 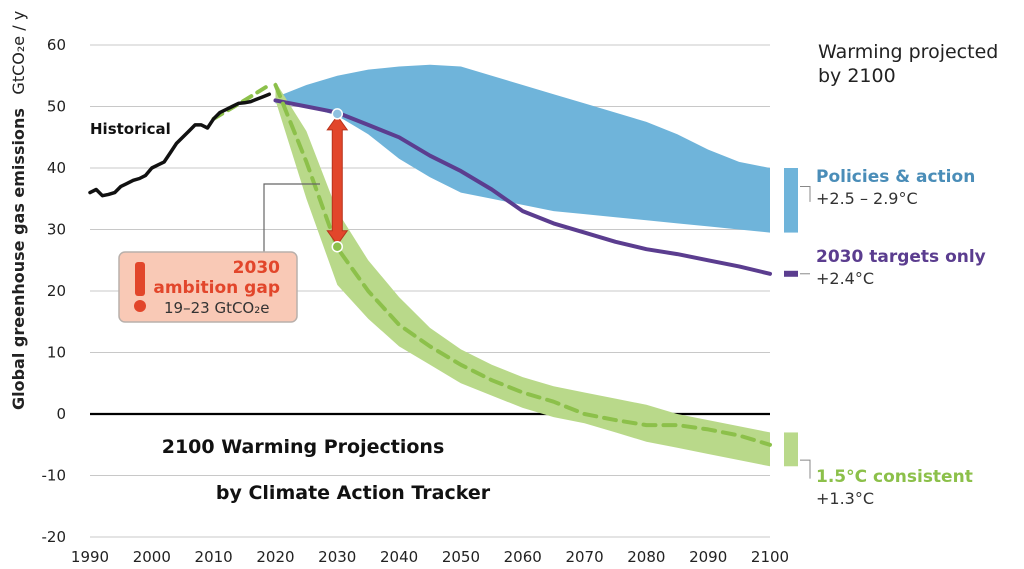 I want to click on legend-targets-range: +2.4°C, so click(x=845, y=278).